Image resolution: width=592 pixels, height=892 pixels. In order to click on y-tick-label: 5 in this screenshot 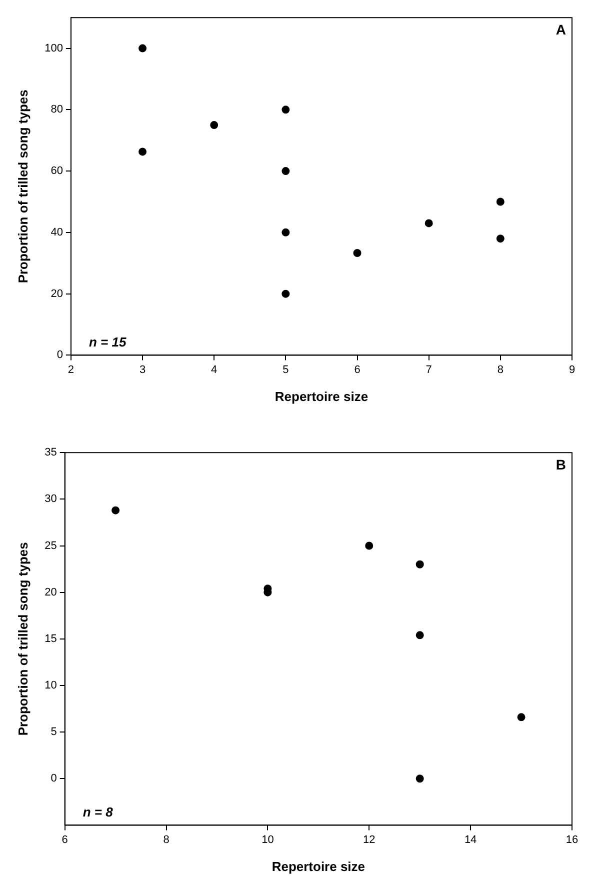, I will do `click(53, 732)`.